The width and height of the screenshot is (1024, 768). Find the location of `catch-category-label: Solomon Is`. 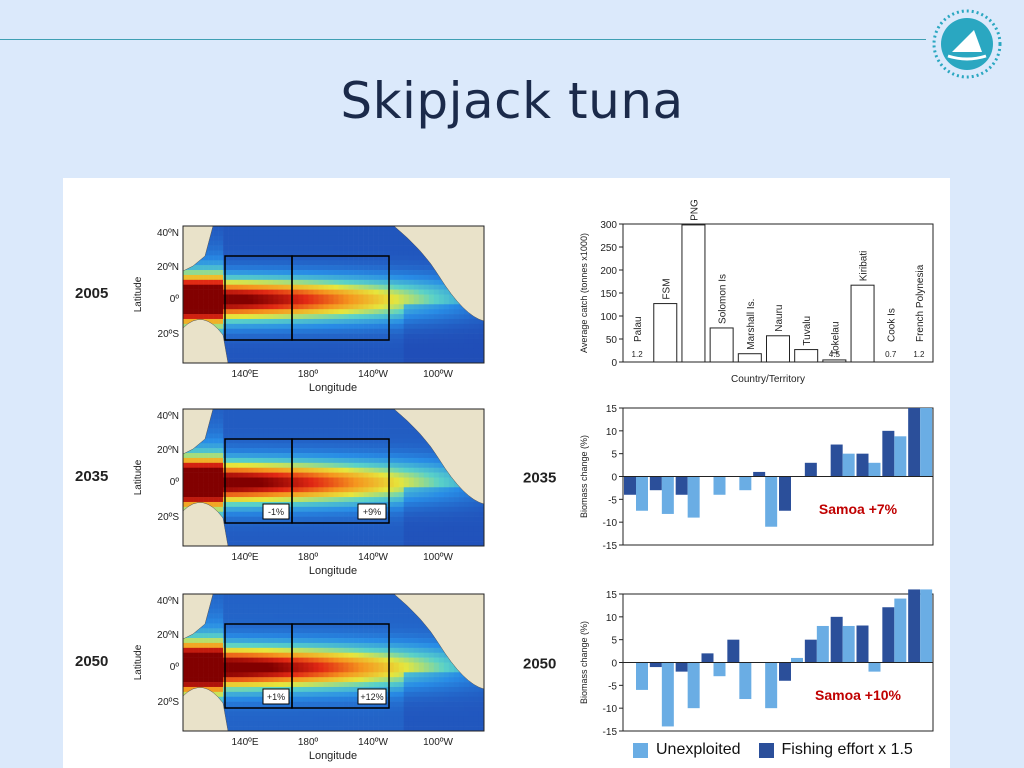

catch-category-label: Solomon Is is located at coordinates (723, 299).